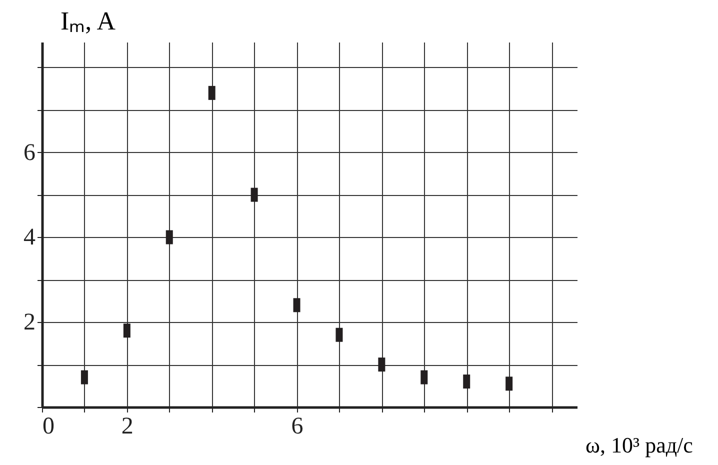 The width and height of the screenshot is (718, 465). I want to click on y-axis-title: Iₘ, A, so click(88, 21).